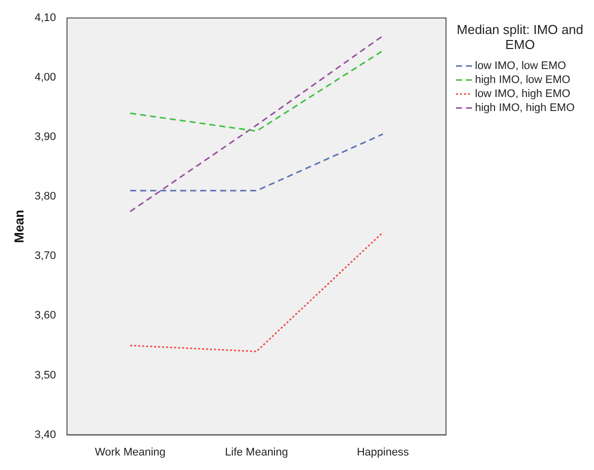 This screenshot has height=470, width=594. I want to click on y-tick-label: 3,80, so click(45, 196).